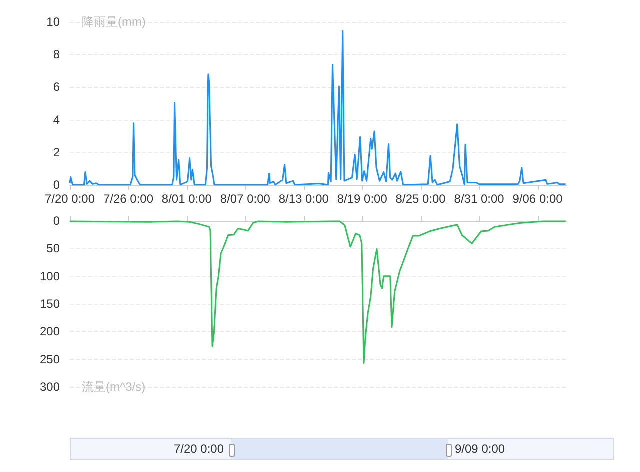 This screenshot has height=472, width=640. I want to click on y-axis-title: 降雨量(mm), so click(114, 22).